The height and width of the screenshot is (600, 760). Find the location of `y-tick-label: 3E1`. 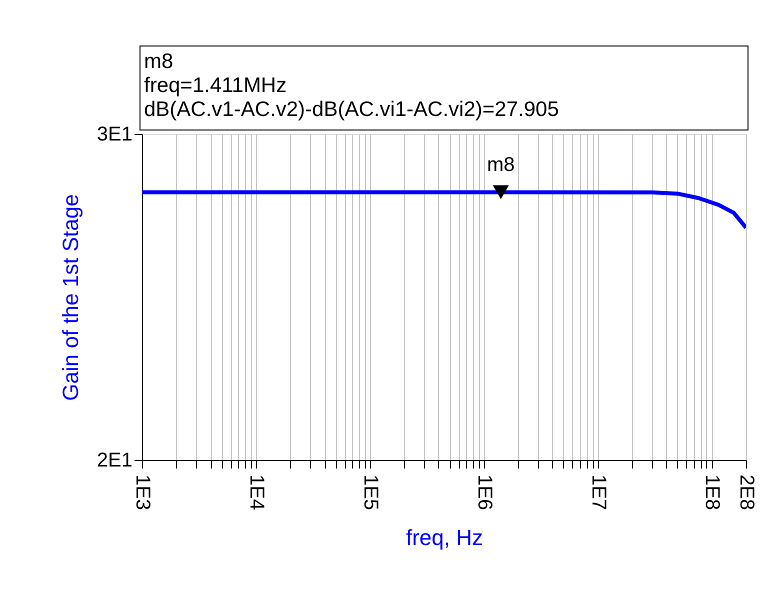

y-tick-label: 3E1 is located at coordinates (114, 135).